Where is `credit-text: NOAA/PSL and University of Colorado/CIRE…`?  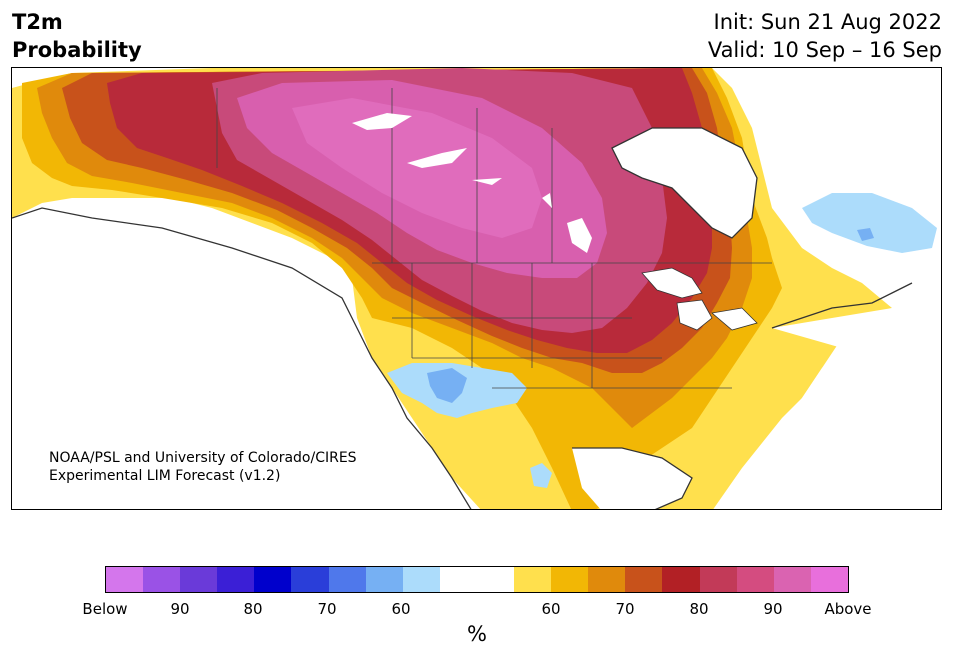 credit-text: NOAA/PSL and University of Colorado/CIRE… is located at coordinates (203, 467).